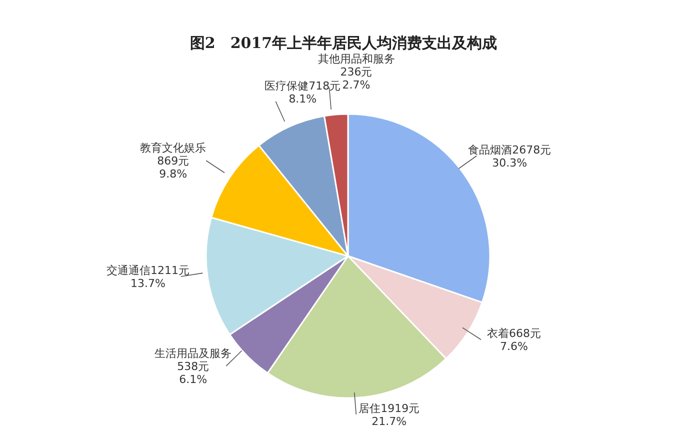  What do you see at coordinates (510, 156) in the screenshot?
I see `slice-label: 食品烟酒2678元 30.3%` at bounding box center [510, 156].